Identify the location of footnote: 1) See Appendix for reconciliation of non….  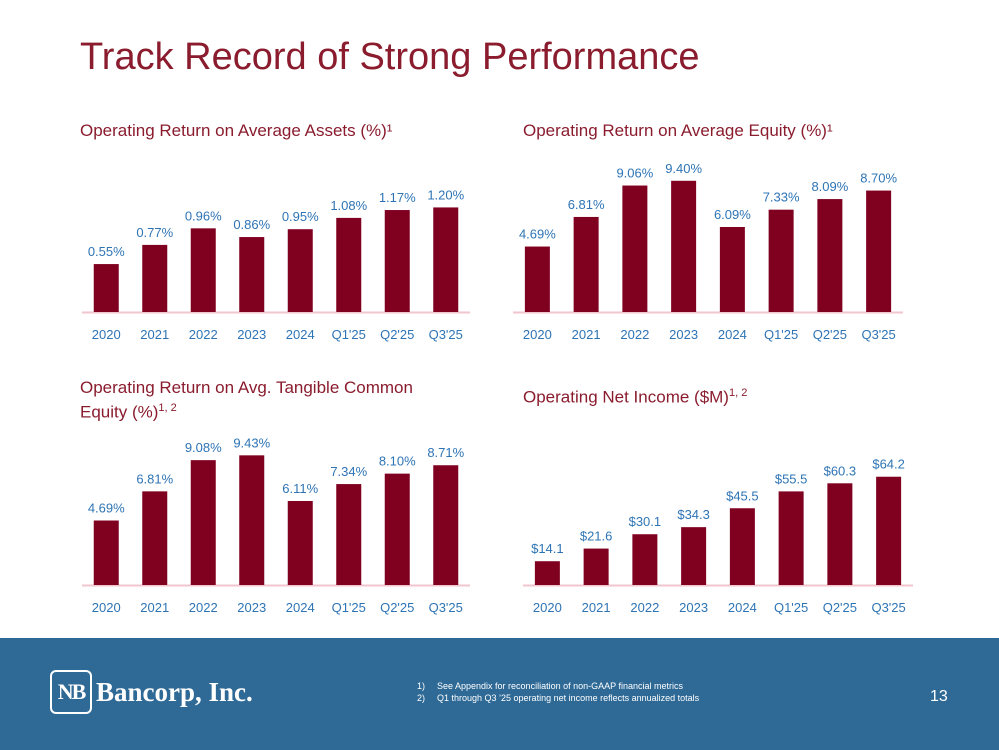
(550, 686).